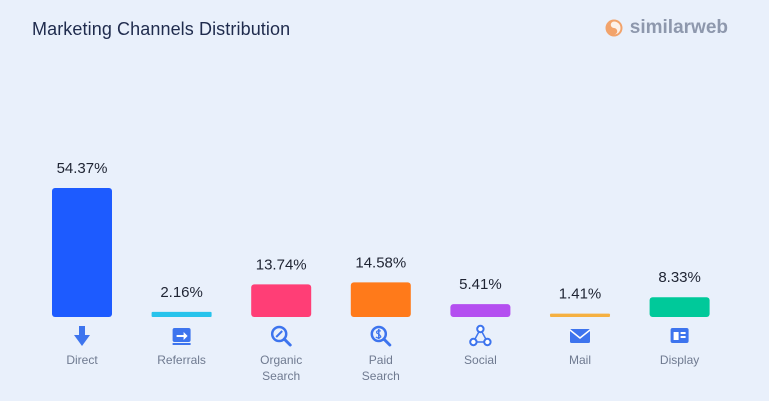  What do you see at coordinates (679, 360) in the screenshot?
I see `category-label-display: Display` at bounding box center [679, 360].